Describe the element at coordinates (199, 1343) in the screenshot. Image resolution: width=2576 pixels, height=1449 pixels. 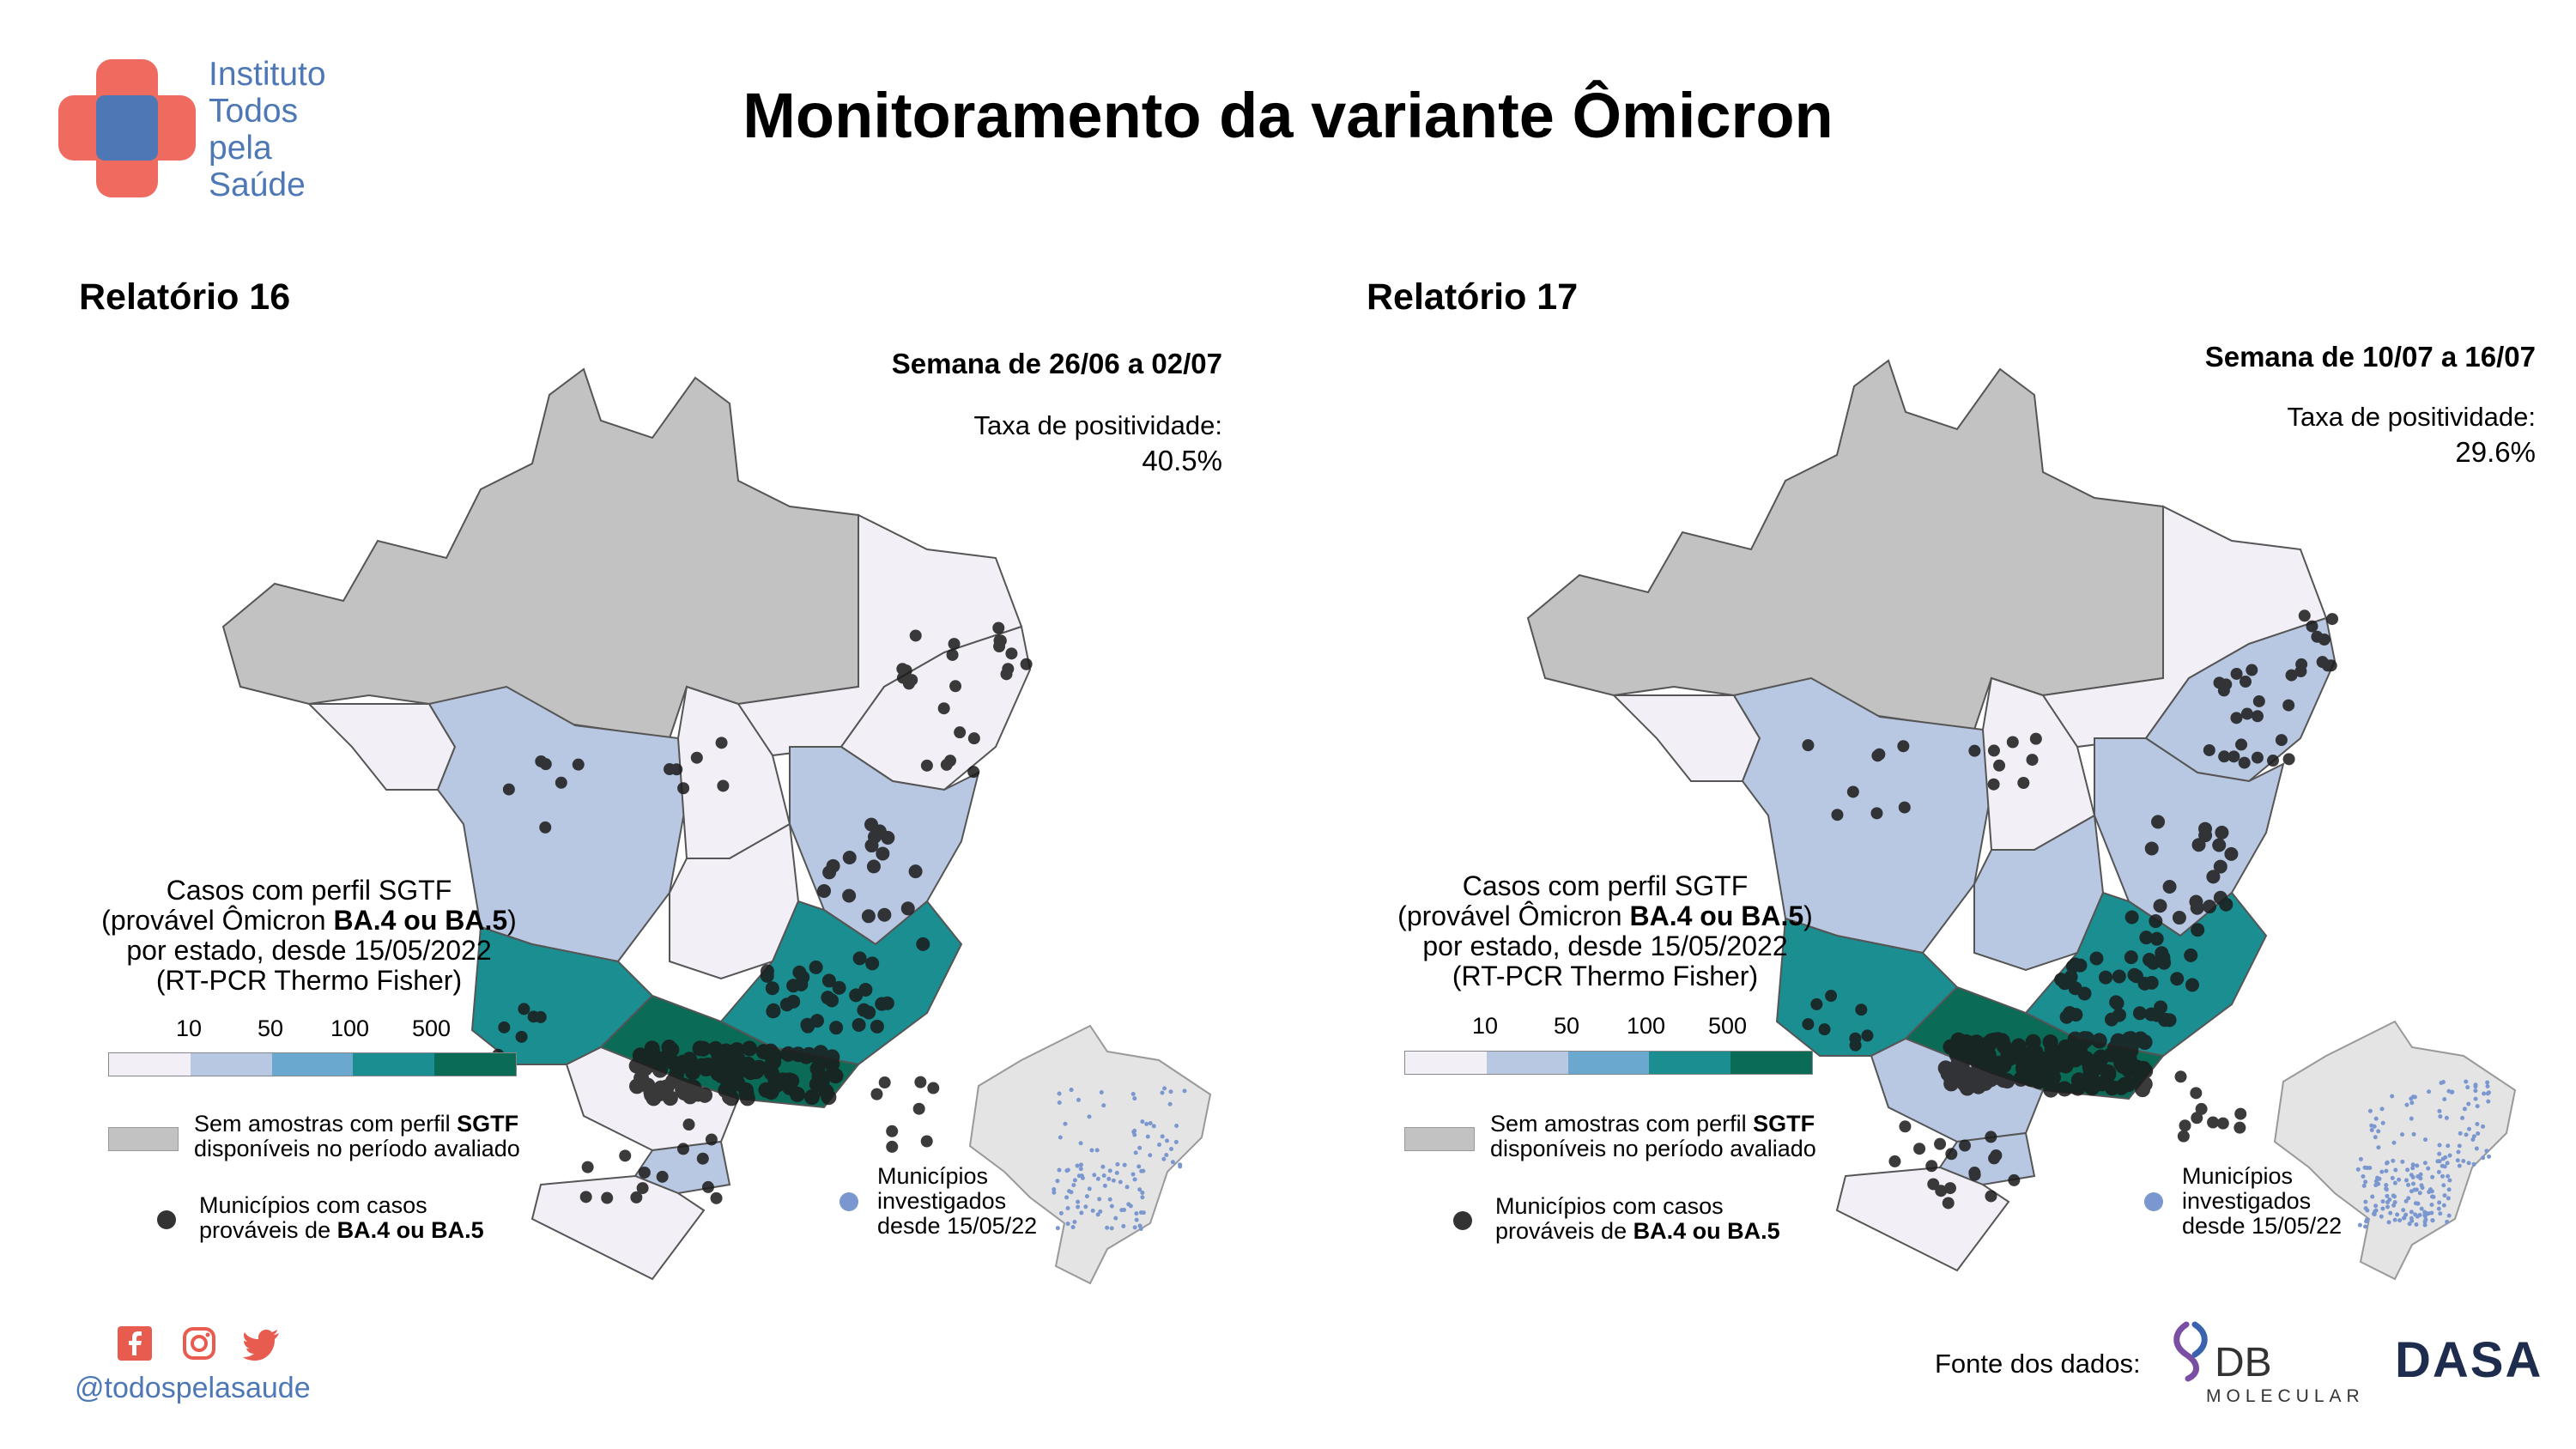
I see `instagram-icon` at that location.